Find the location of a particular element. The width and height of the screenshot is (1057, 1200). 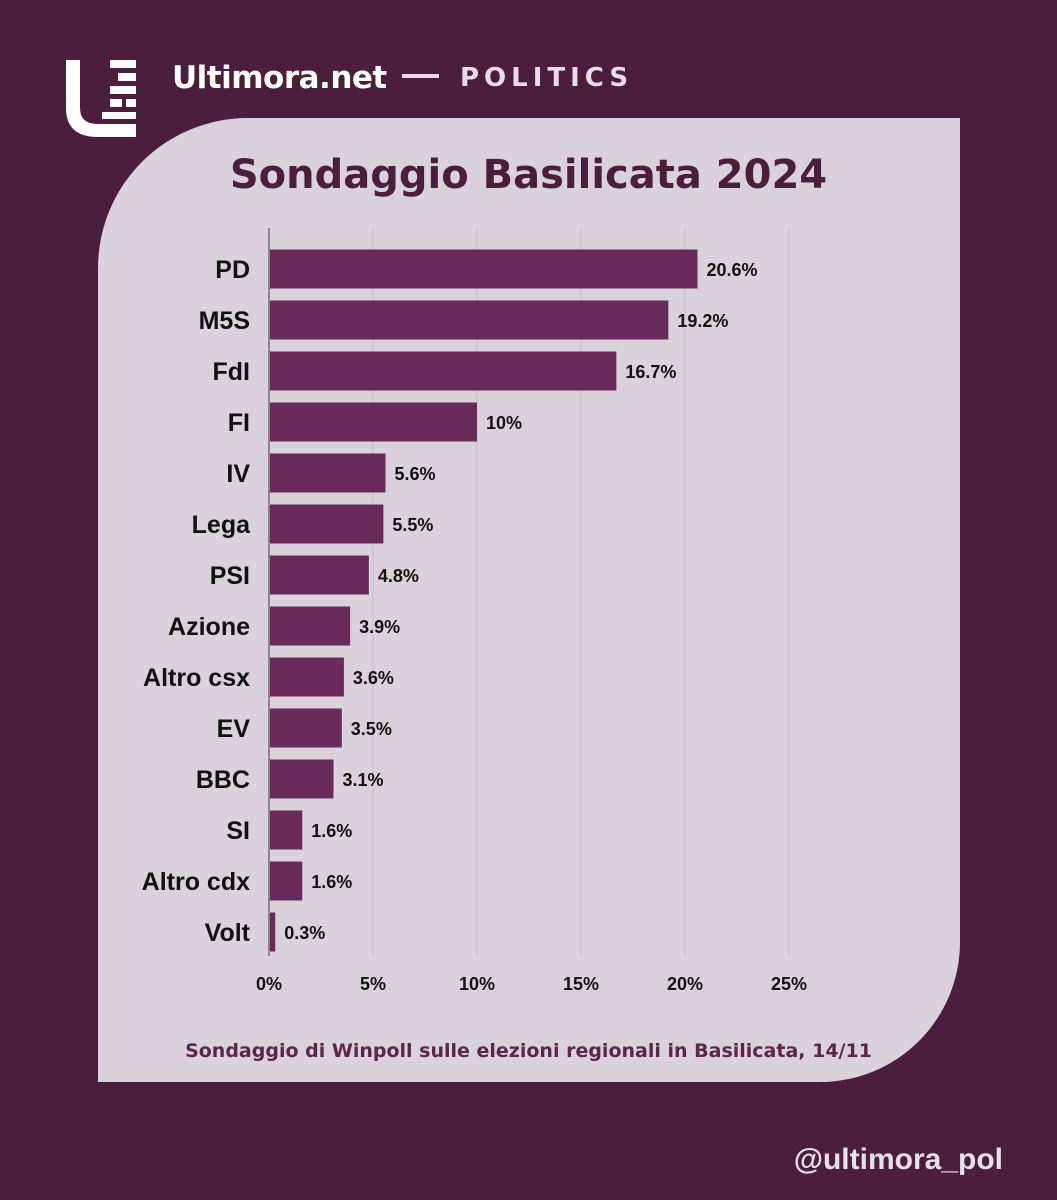

value-label: 4.8% is located at coordinates (398, 576).